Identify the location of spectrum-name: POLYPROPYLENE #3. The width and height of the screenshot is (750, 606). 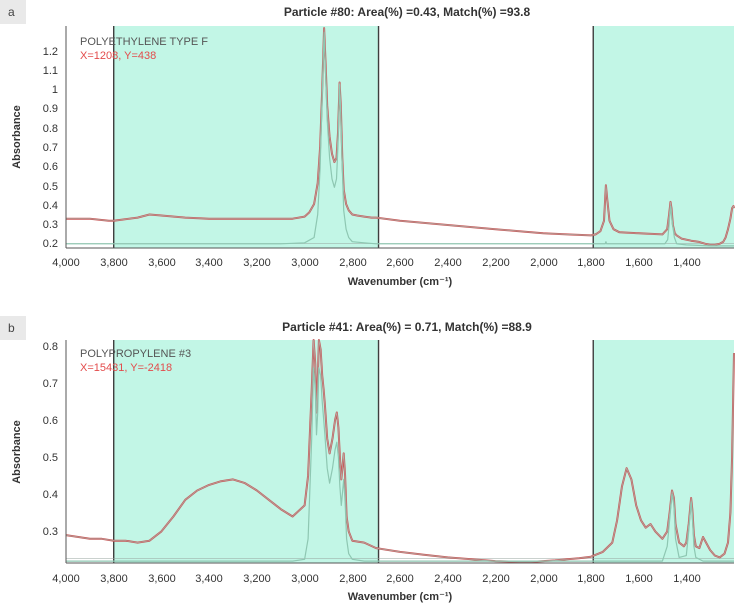
(135, 354).